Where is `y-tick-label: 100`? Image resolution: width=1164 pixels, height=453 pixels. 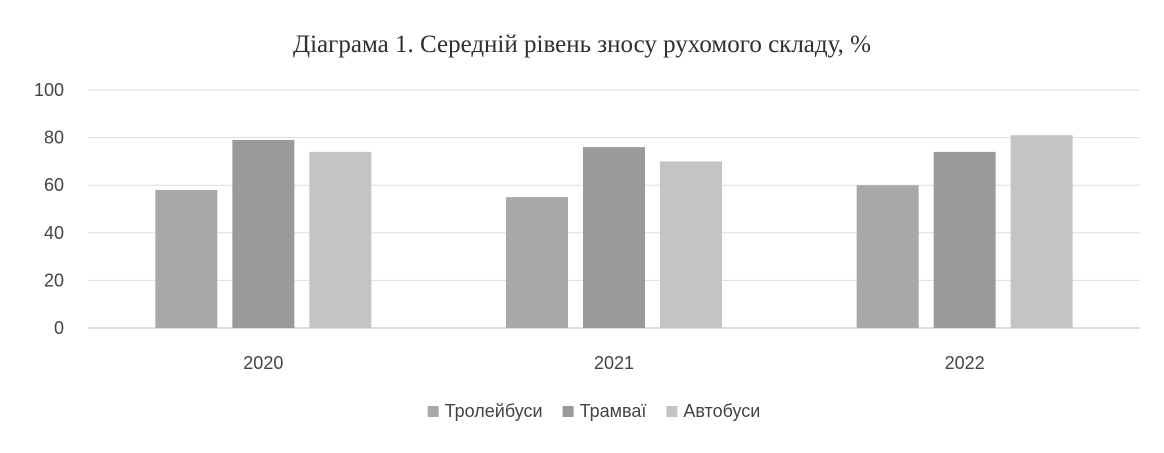 y-tick-label: 100 is located at coordinates (49, 90).